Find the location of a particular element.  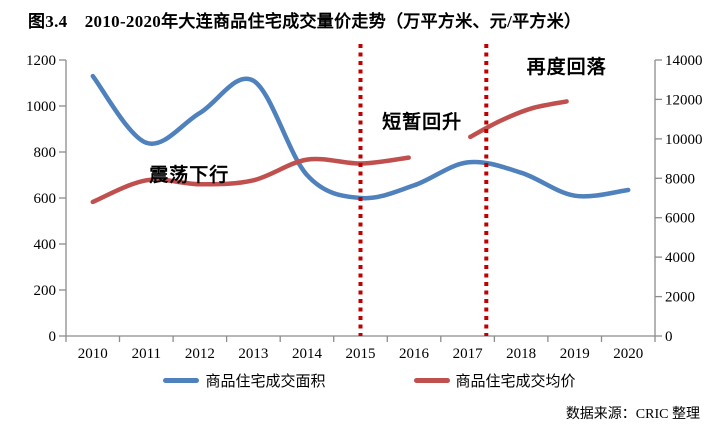

legend-item-price: 商品住宅成交均价 is located at coordinates (494, 380).